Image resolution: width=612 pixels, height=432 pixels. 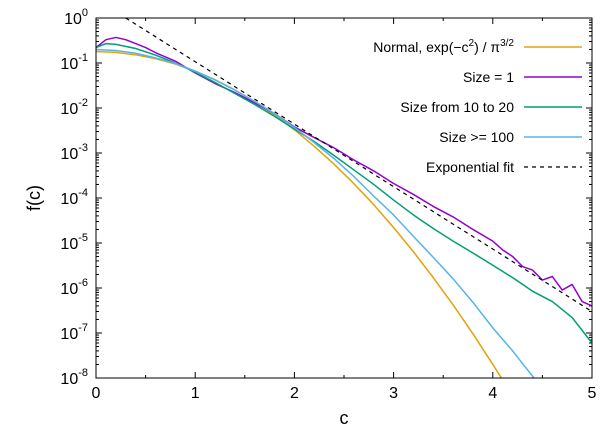 I want to click on y-tick-exponent: -1, so click(x=83, y=58).